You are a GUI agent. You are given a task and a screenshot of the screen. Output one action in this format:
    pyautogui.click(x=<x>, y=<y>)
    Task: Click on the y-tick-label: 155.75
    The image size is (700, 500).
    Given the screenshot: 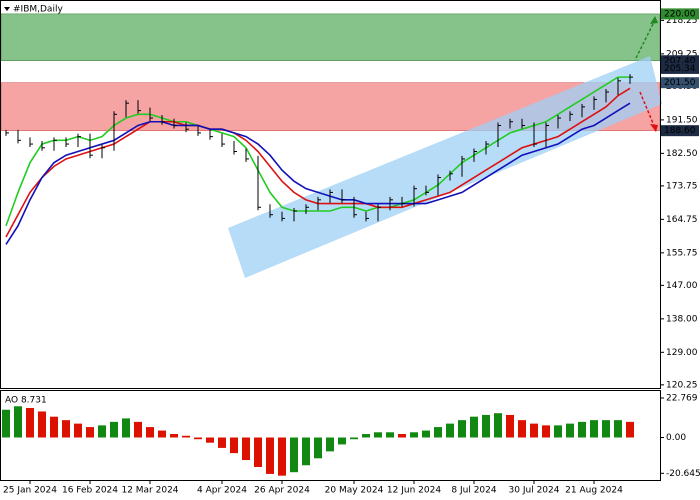 What is the action you would take?
    pyautogui.click(x=682, y=253)
    